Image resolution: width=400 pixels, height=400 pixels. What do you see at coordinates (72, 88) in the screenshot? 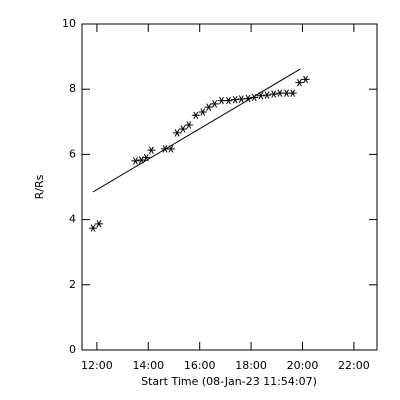
I see `y-tick-label: 8` at bounding box center [72, 88].